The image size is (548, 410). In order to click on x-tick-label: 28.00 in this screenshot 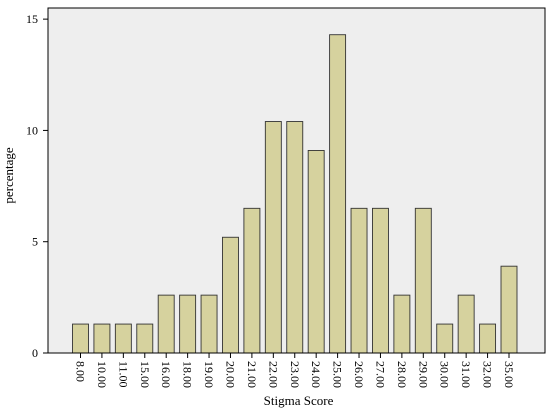, I will do `click(402, 374)`.